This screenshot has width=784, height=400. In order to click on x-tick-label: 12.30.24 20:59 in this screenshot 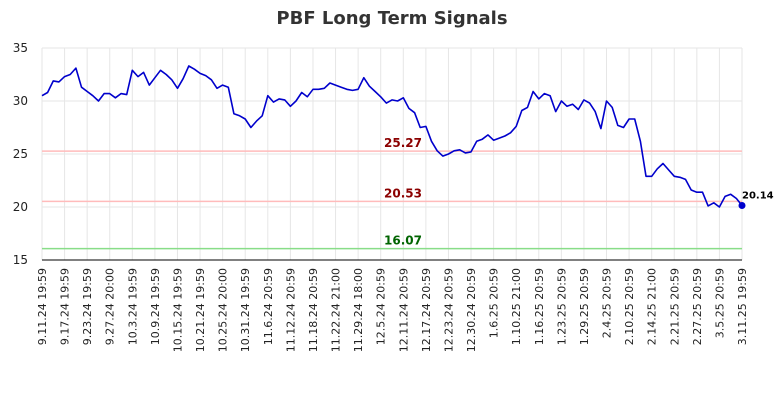, I will do `click(471, 310)`.